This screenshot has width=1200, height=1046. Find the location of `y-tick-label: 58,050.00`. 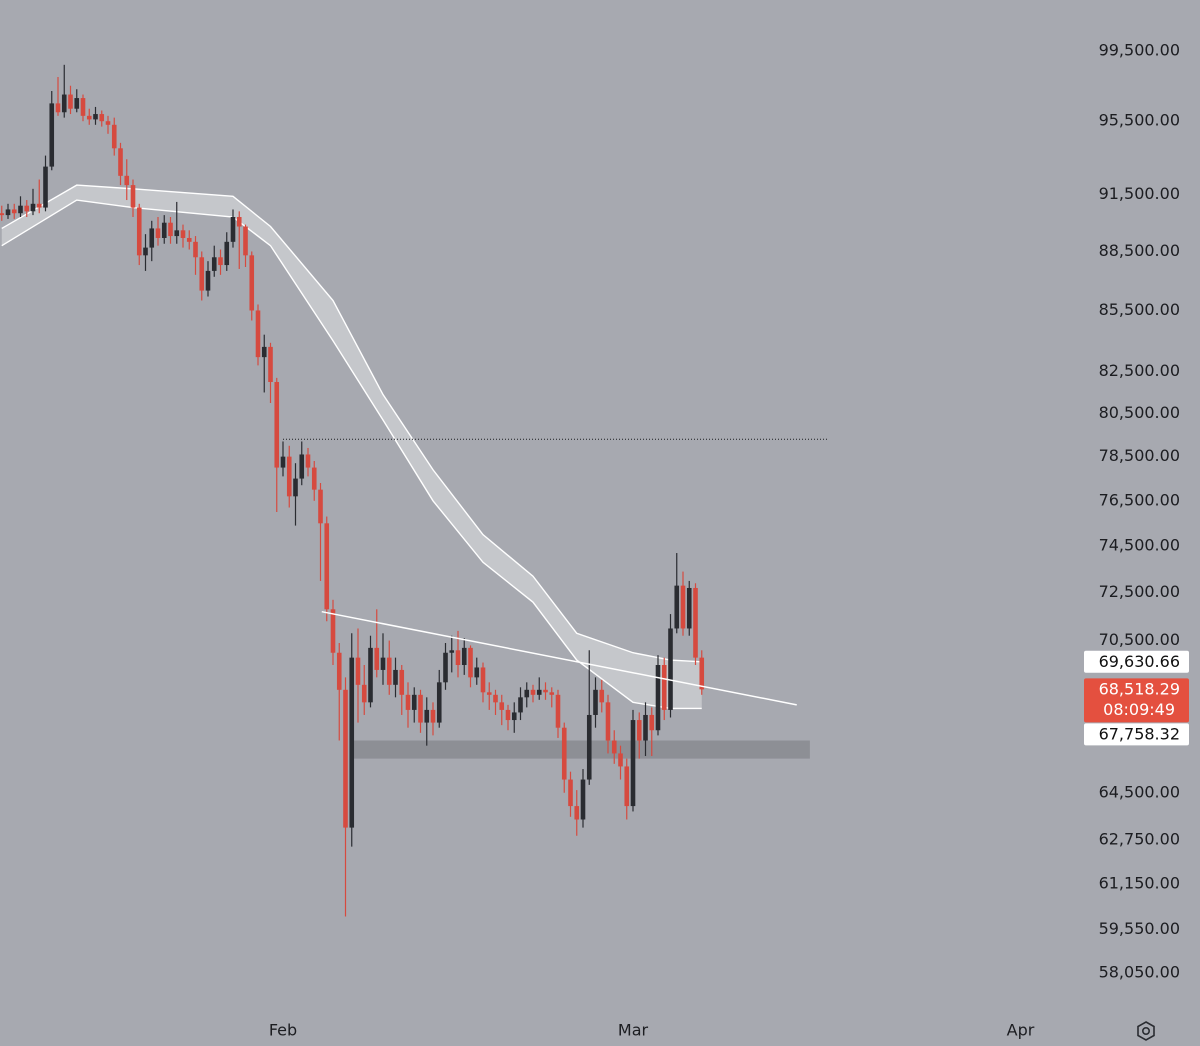

y-tick-label: 58,050.00 is located at coordinates (1139, 972).